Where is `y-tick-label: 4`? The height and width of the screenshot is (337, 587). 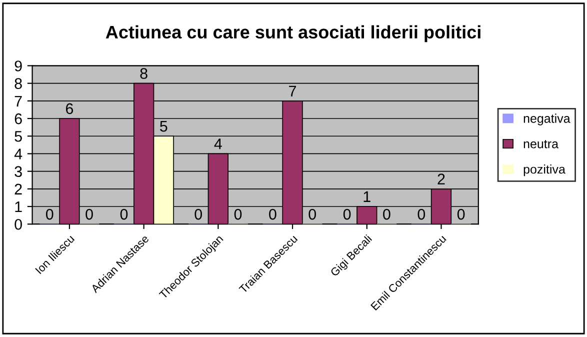 y-tick-label: 4 is located at coordinates (18, 154).